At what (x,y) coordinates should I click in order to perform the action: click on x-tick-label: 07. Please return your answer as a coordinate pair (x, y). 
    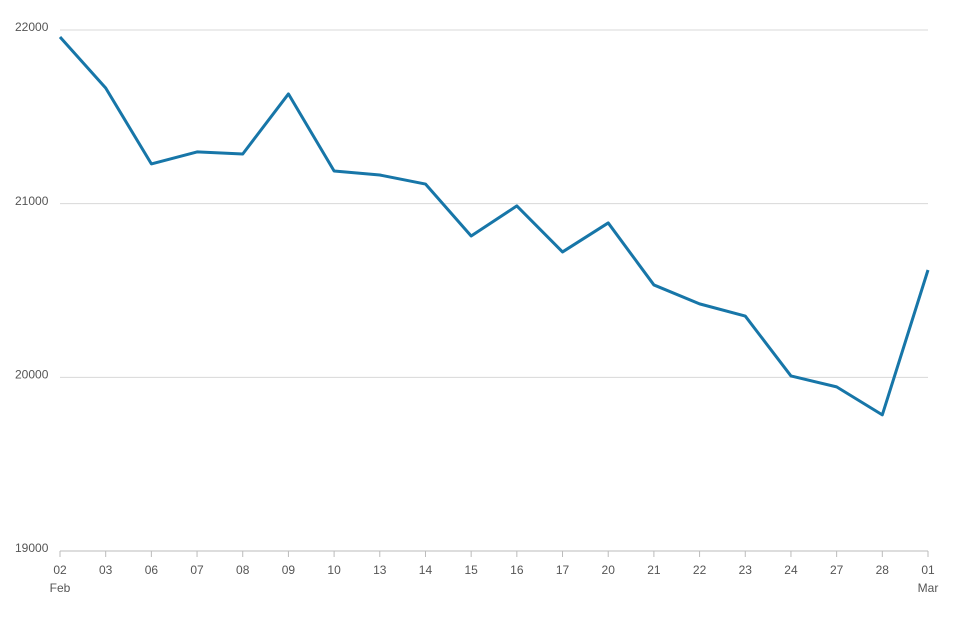
    Looking at the image, I should click on (197, 570).